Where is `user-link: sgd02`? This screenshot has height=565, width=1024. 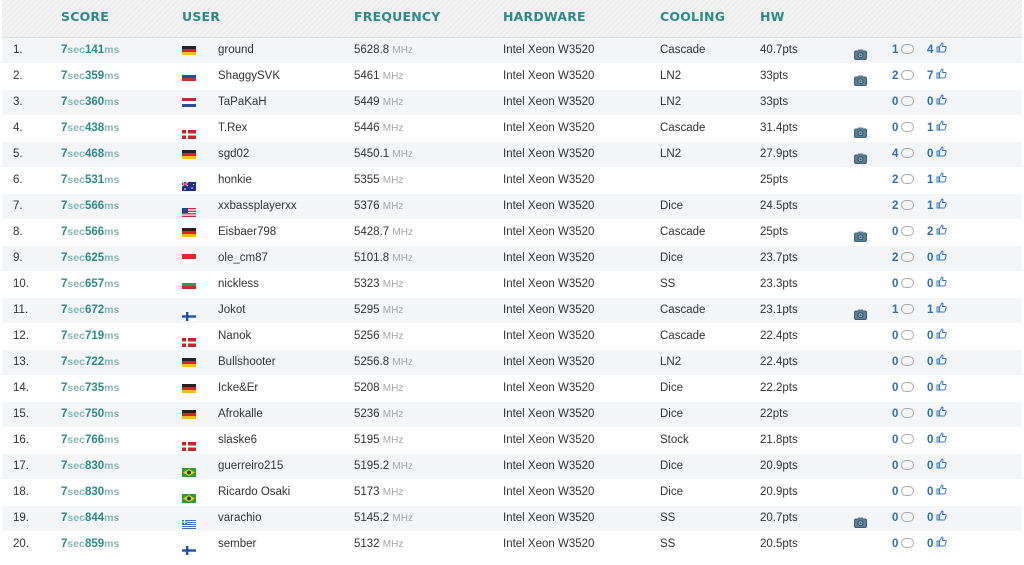
user-link: sgd02 is located at coordinates (234, 154).